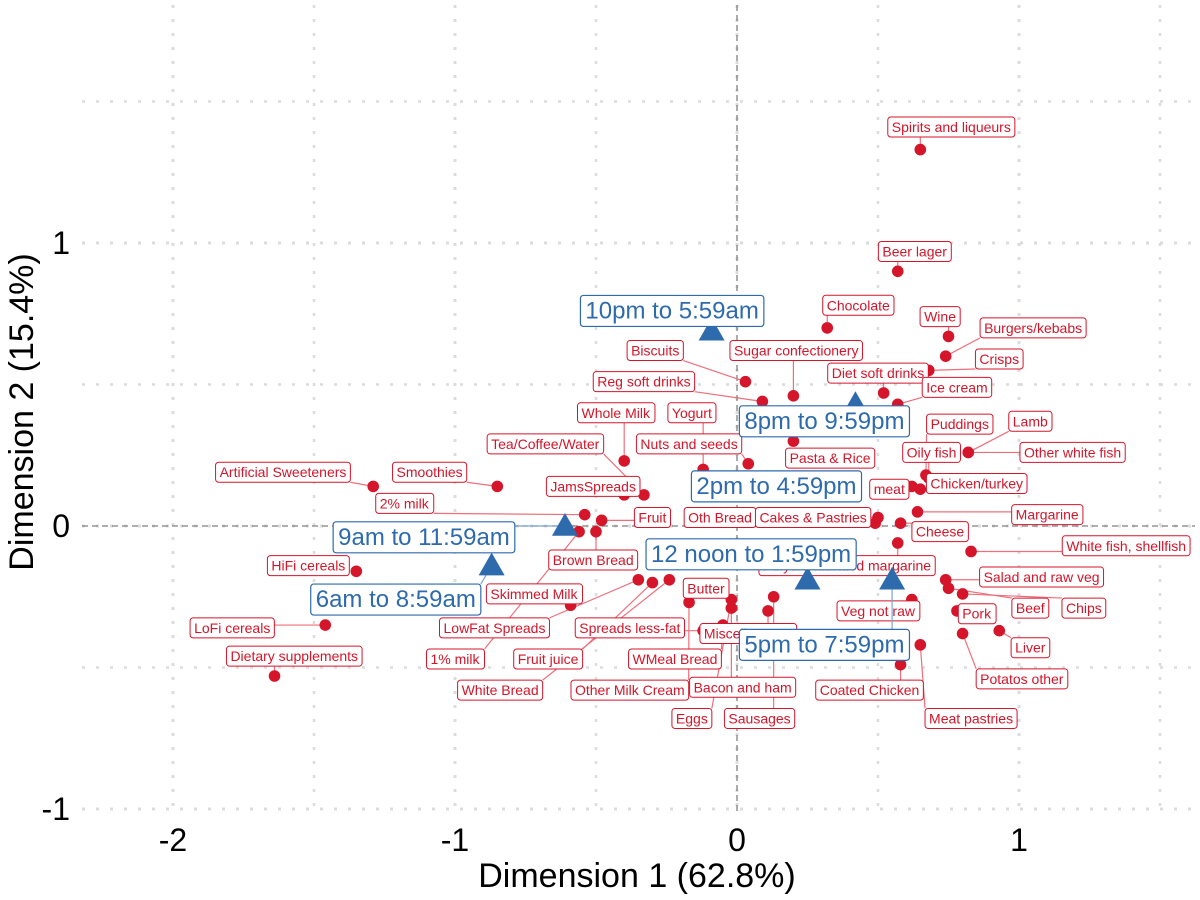 The image size is (1200, 900). I want to click on food-label-text: Chips, so click(1084, 608).